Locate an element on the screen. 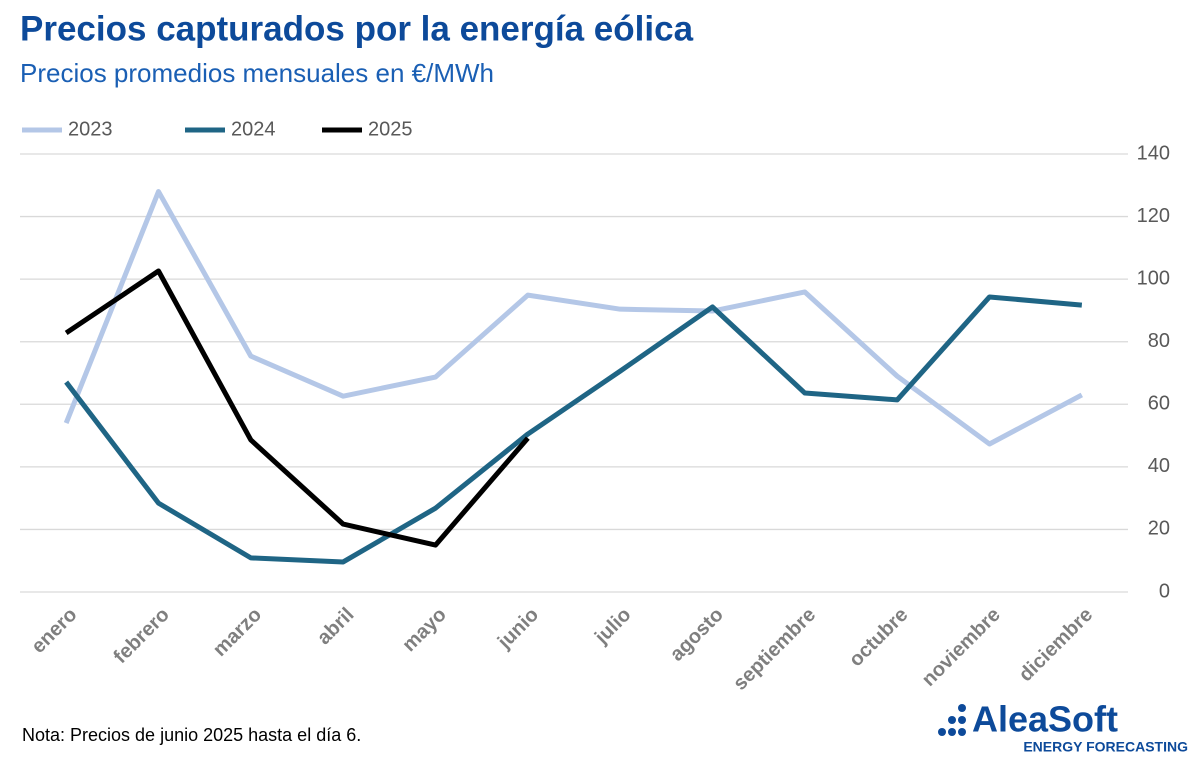 The image size is (1200, 758). y-tick-label: 0 is located at coordinates (1164, 591).